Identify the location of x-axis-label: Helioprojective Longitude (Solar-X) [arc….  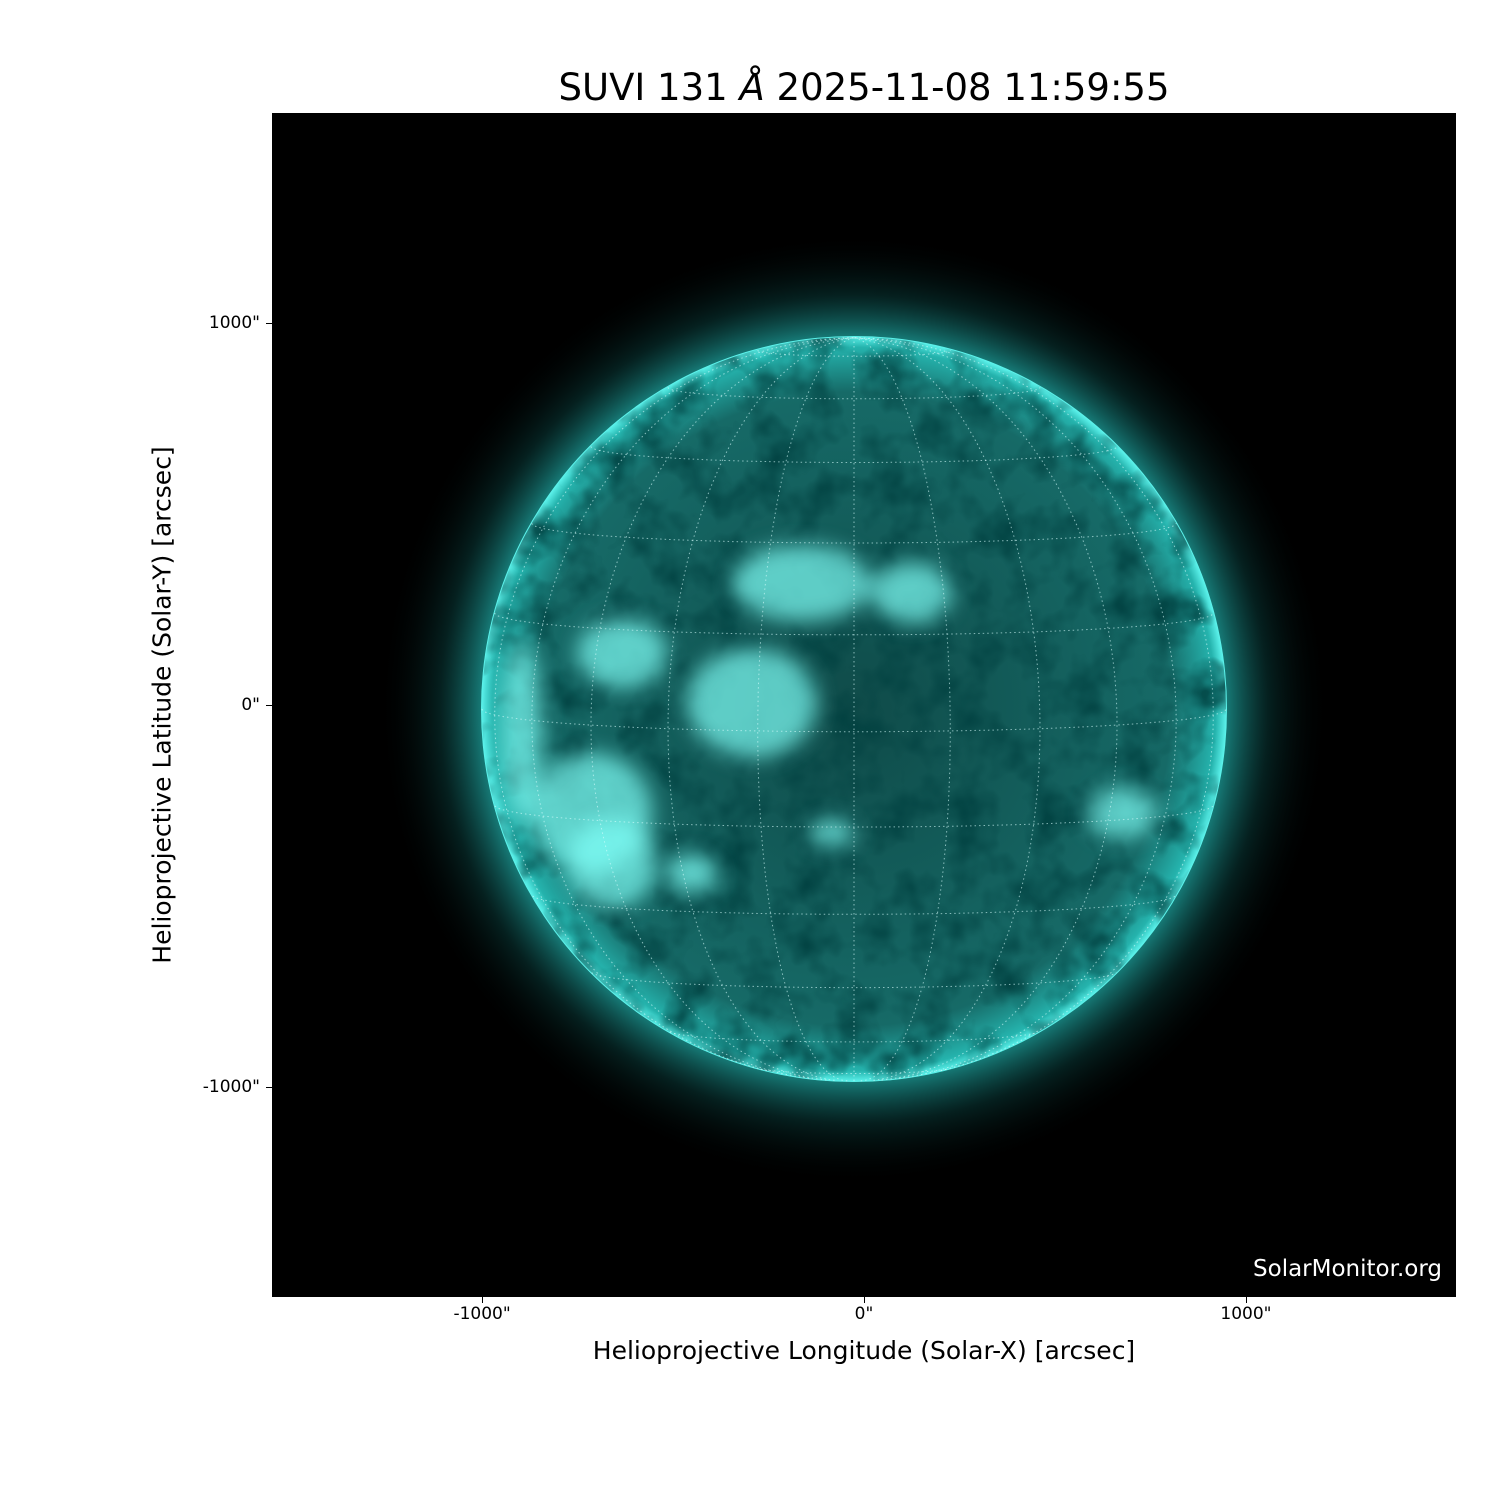
(864, 1350).